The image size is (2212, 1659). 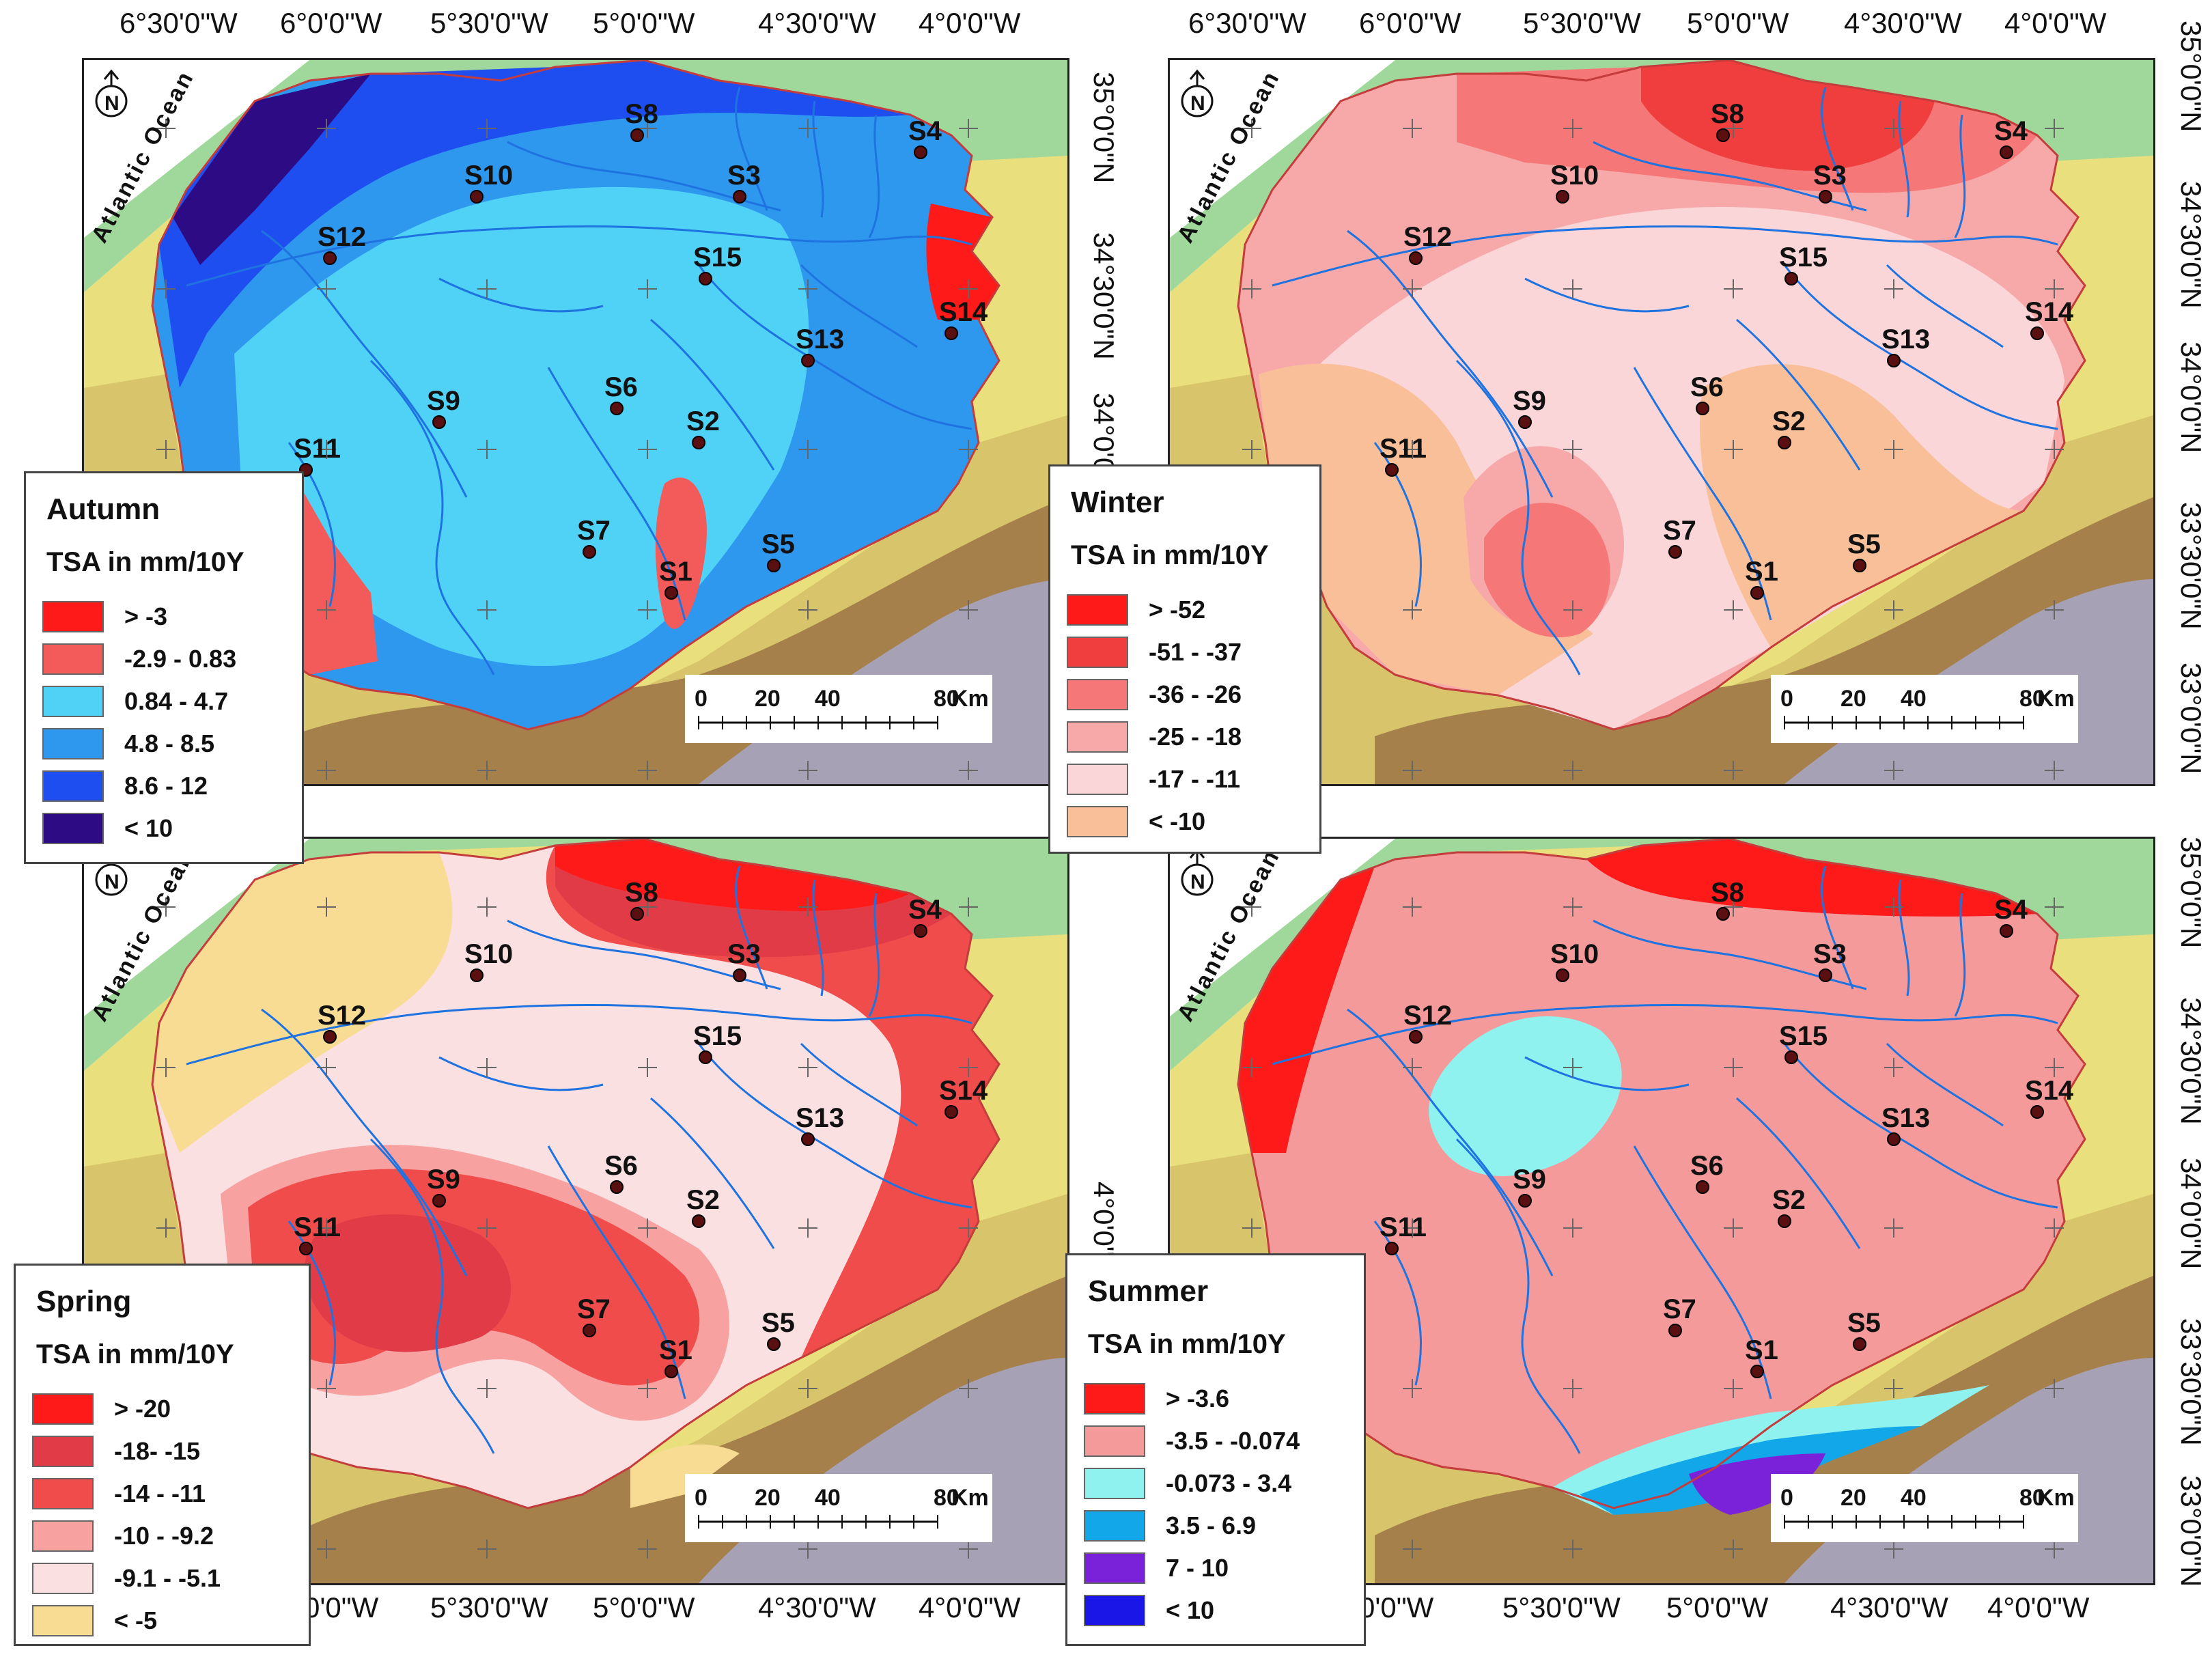 What do you see at coordinates (1830, 176) in the screenshot?
I see `station-label: S3` at bounding box center [1830, 176].